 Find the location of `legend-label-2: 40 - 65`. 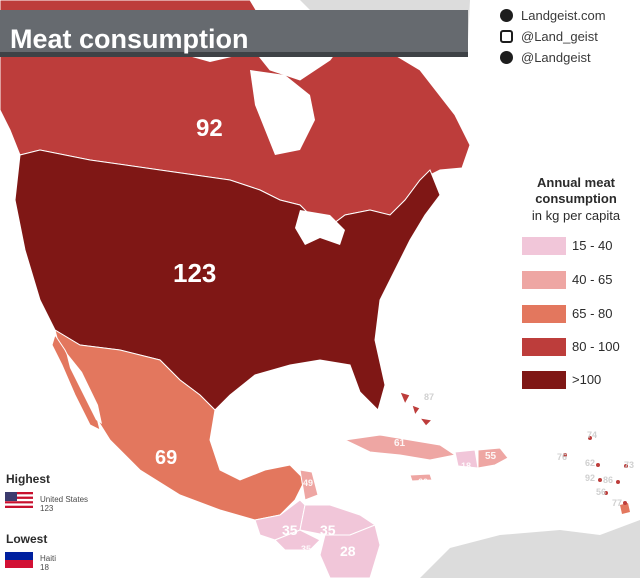

legend-label-2: 40 - 65 is located at coordinates (592, 279).